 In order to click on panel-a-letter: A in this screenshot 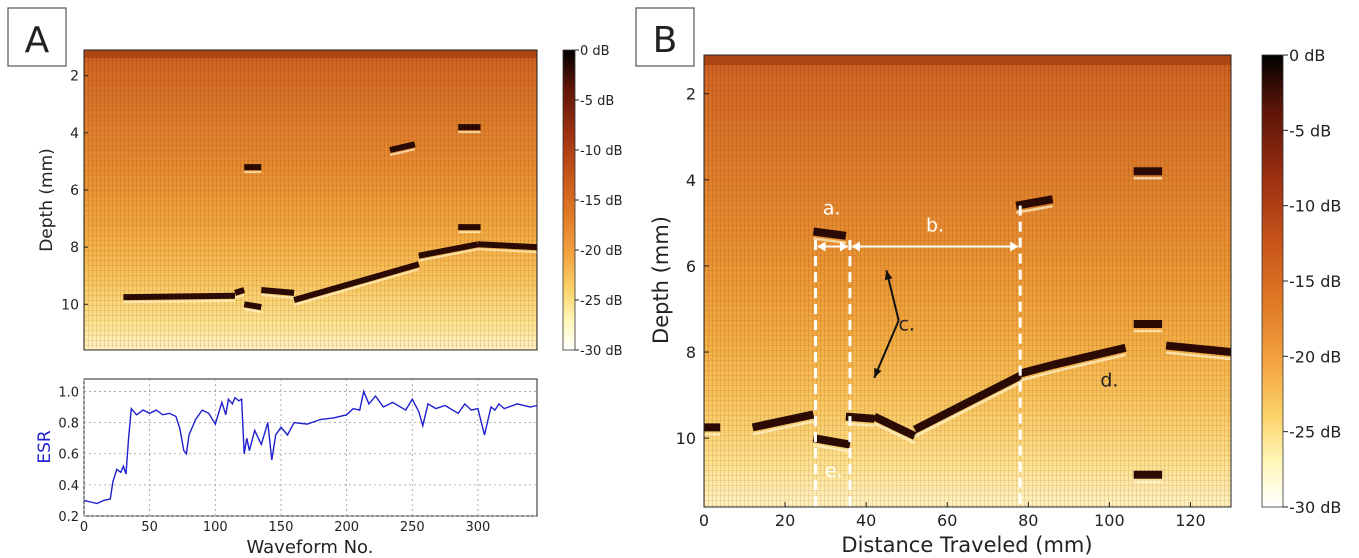, I will do `click(37, 40)`.